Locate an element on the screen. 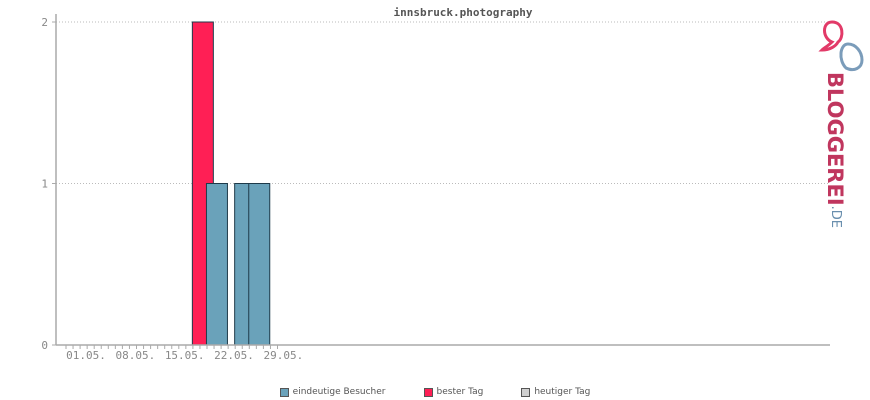 Image resolution: width=870 pixels, height=400 pixels. bloggerei-logo is located at coordinates (840, 116).